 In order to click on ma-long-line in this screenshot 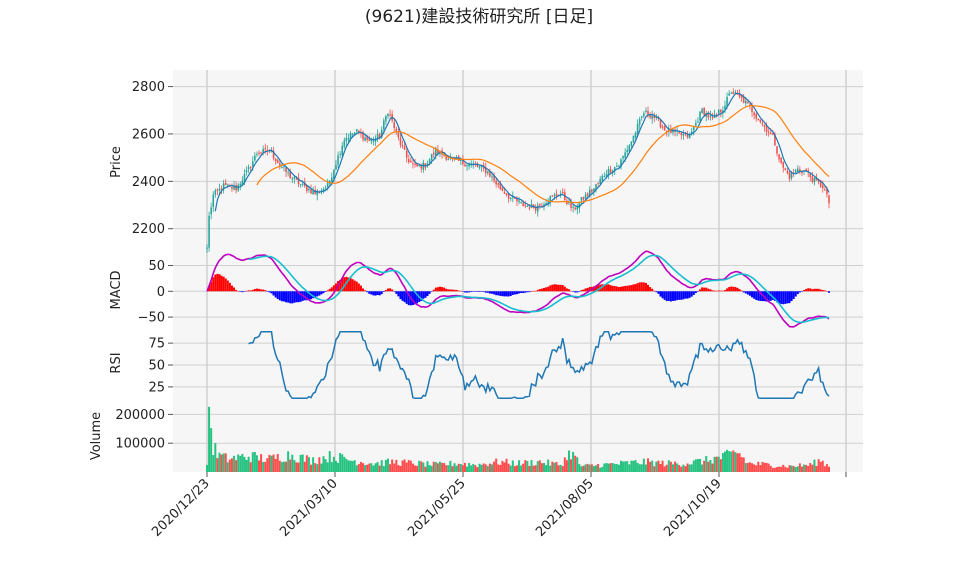, I will do `click(543, 154)`.